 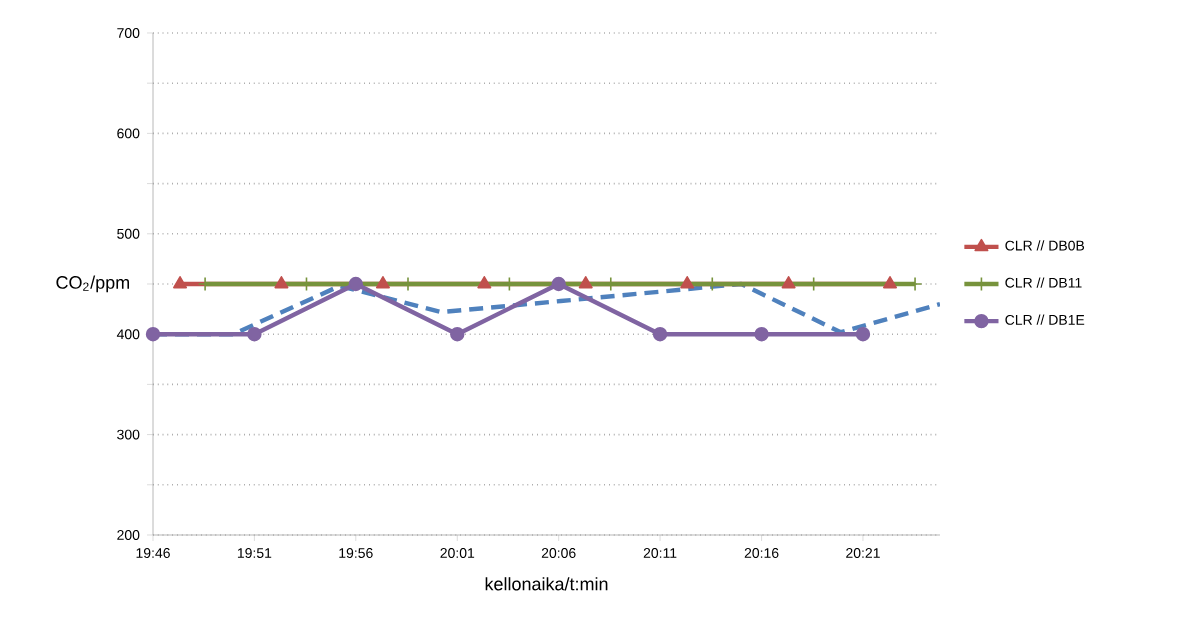 What do you see at coordinates (254, 553) in the screenshot?
I see `x-tick-label: 19:51` at bounding box center [254, 553].